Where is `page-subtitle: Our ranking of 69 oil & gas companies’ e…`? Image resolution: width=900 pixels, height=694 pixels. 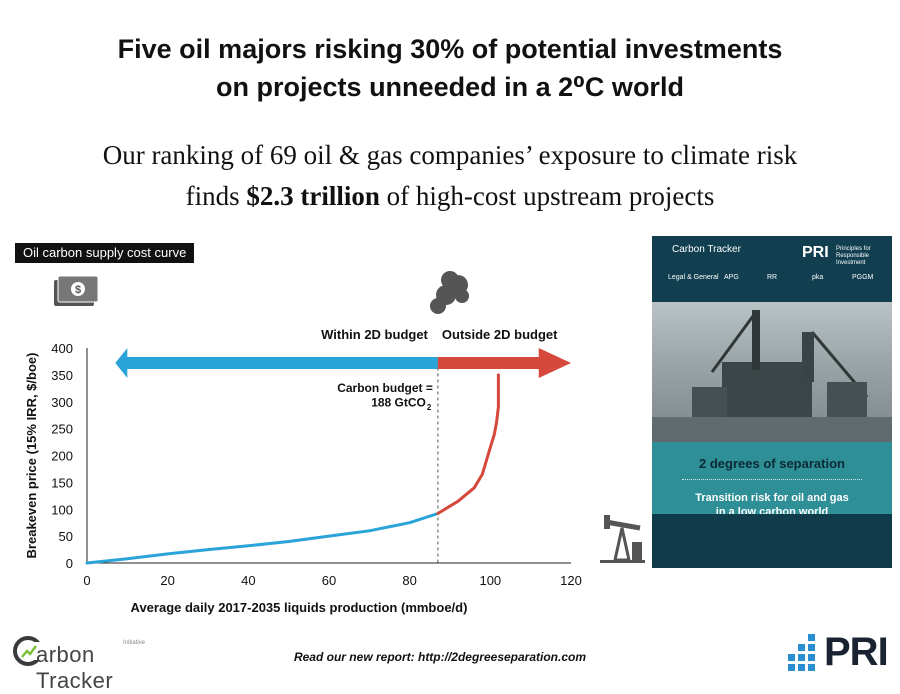 page-subtitle: Our ranking of 69 oil & gas companies’ e… is located at coordinates (450, 176).